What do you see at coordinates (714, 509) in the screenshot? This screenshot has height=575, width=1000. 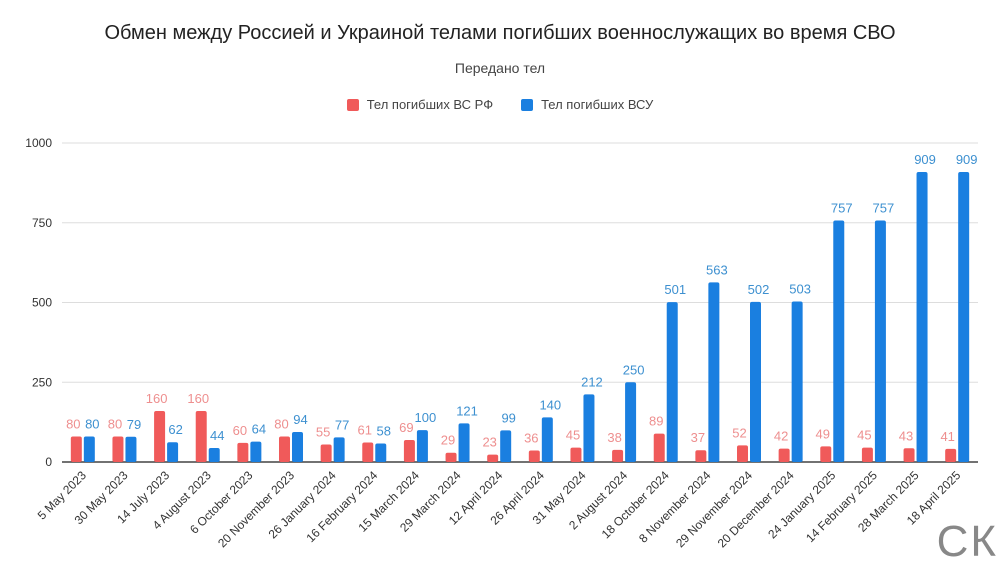 I see `x-tick-label: 29 November 2024` at bounding box center [714, 509].